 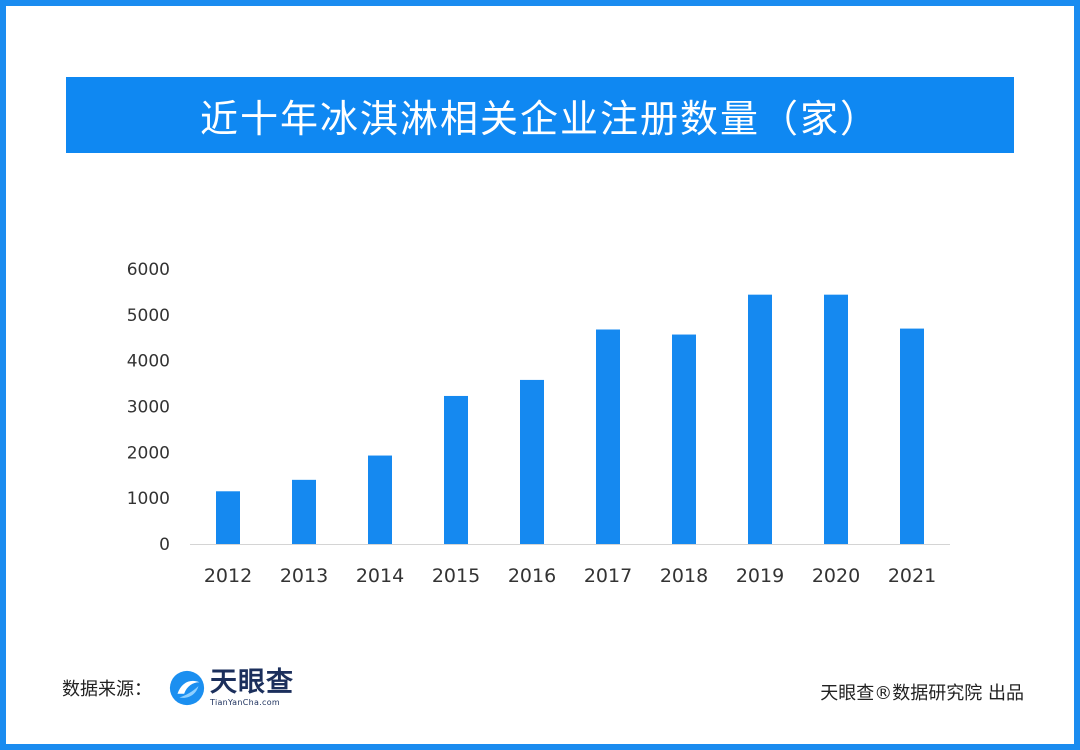 What do you see at coordinates (107, 689) in the screenshot?
I see `source-label: 数据来源：` at bounding box center [107, 689].